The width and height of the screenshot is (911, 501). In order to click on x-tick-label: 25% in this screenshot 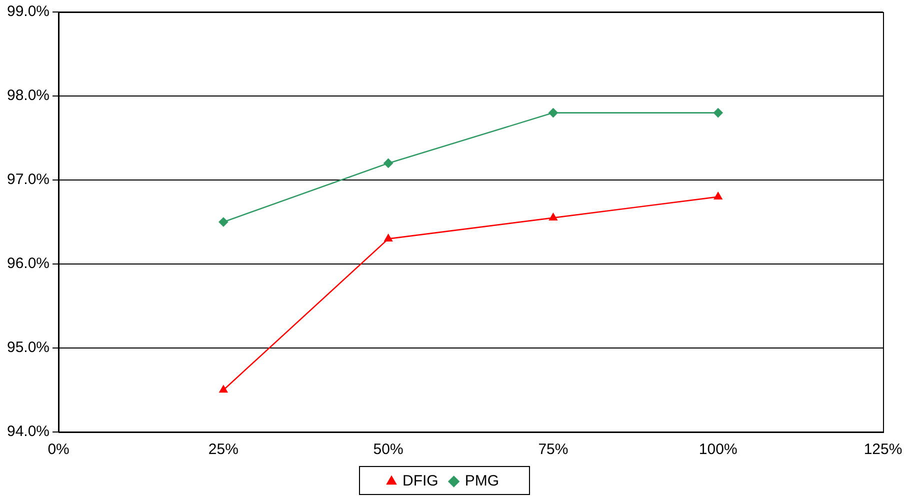, I will do `click(223, 449)`.